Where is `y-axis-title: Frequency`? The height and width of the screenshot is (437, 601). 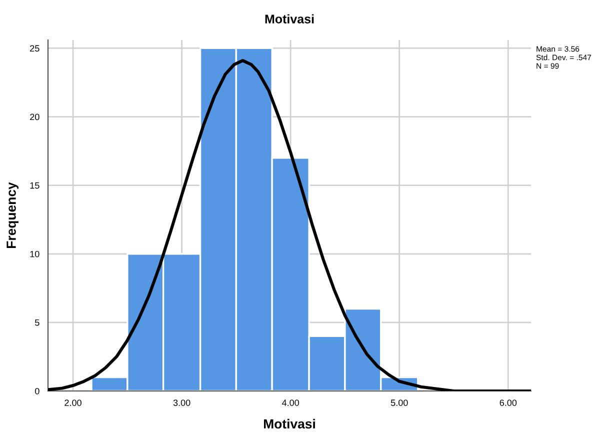
y-axis-title: Frequency is located at coordinates (12, 215).